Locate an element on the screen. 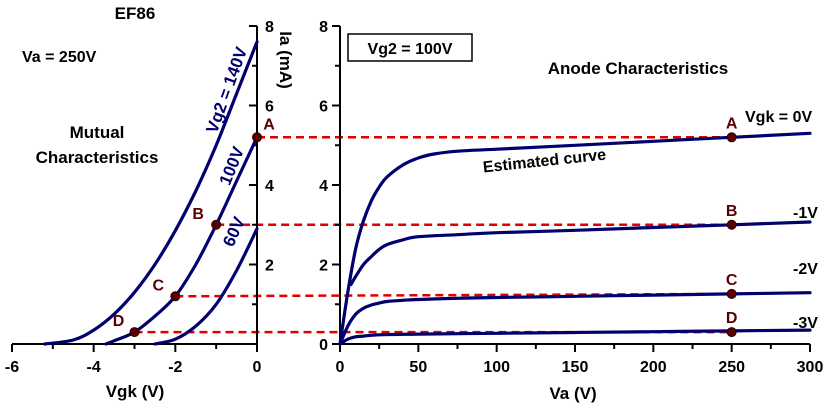 The image size is (835, 409). left-point-label-b: B is located at coordinates (198, 214).